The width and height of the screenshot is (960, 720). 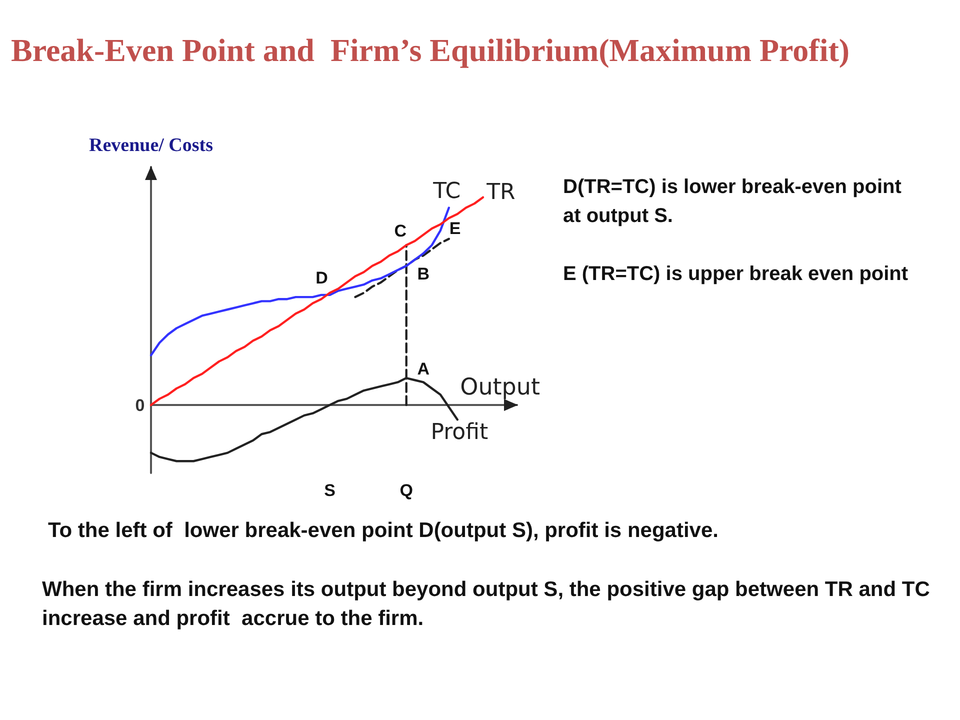 What do you see at coordinates (486, 604) in the screenshot?
I see `text: When the firm increases its output beyond output S, the positive gap between TR and TC increase and profit accrue to the firm.` at bounding box center [486, 604].